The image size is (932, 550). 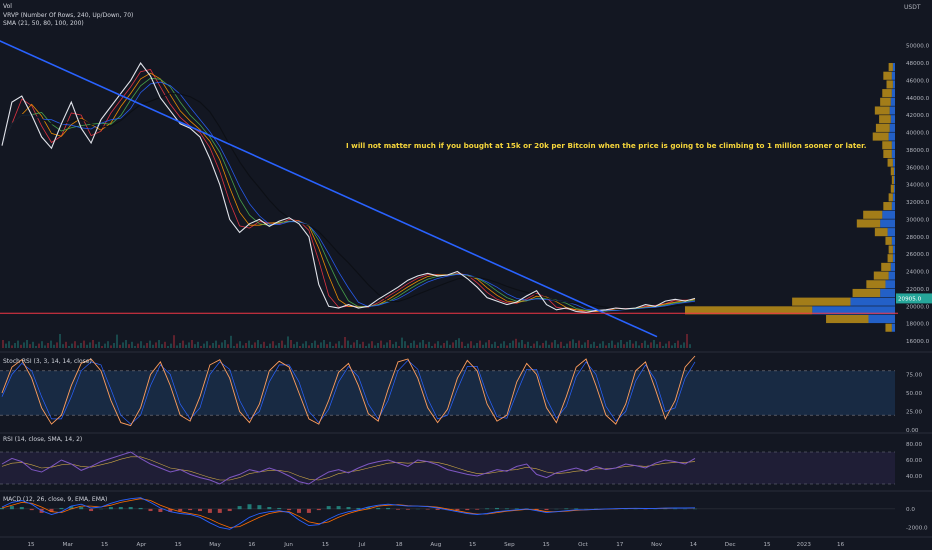 I want to click on vol-indicator-label: Vol, so click(x=7, y=6).